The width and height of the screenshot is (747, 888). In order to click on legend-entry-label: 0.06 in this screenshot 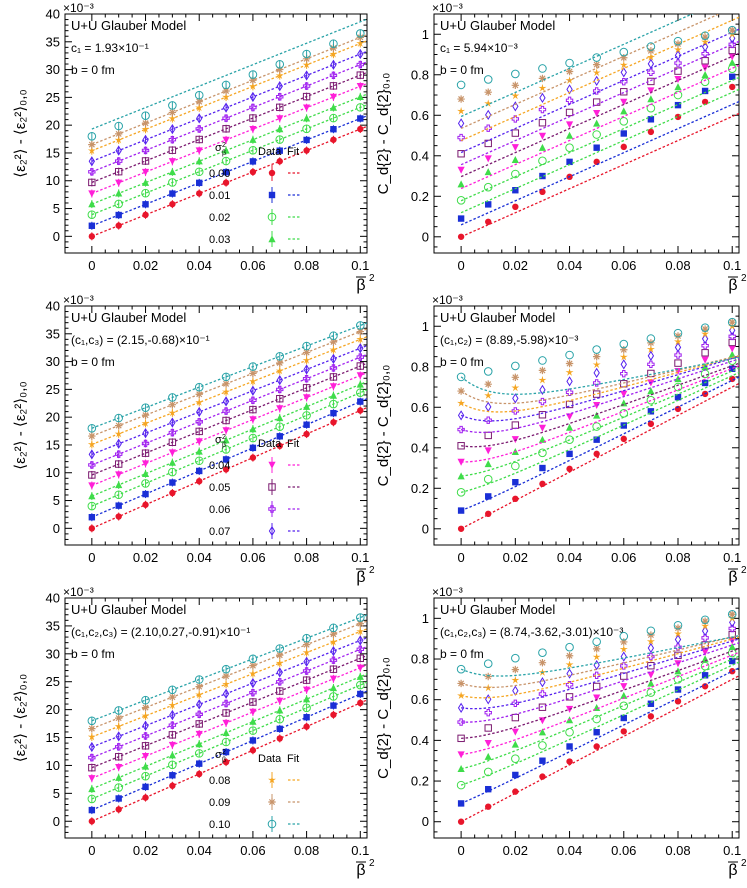, I will do `click(219, 510)`.